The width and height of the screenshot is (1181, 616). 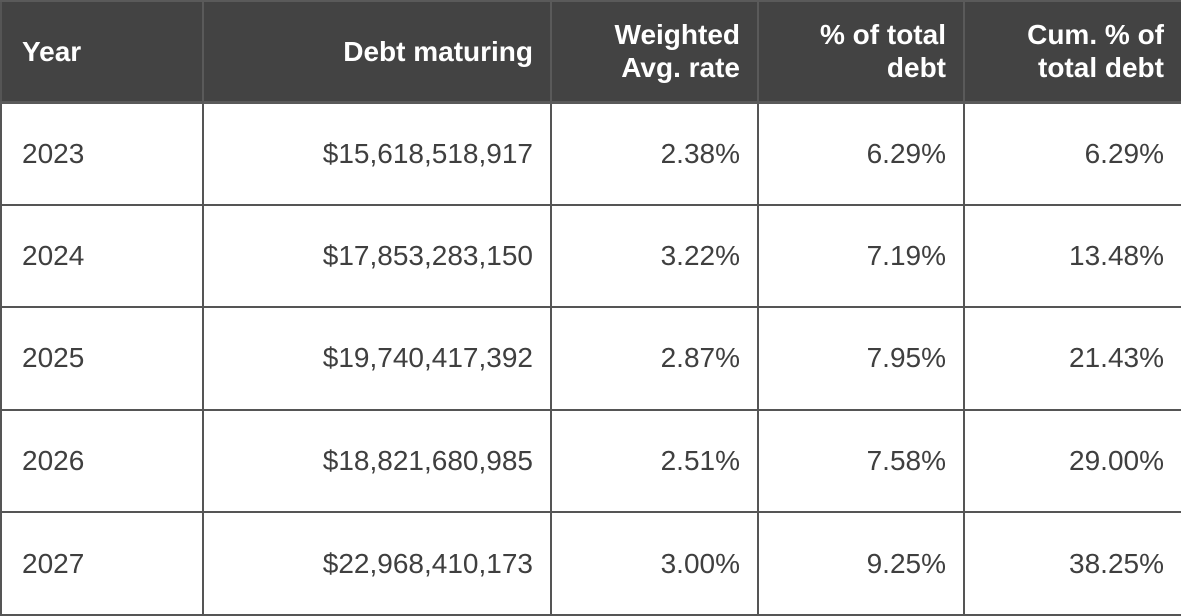 I want to click on cell-cum: 21.43%, so click(x=1072, y=358).